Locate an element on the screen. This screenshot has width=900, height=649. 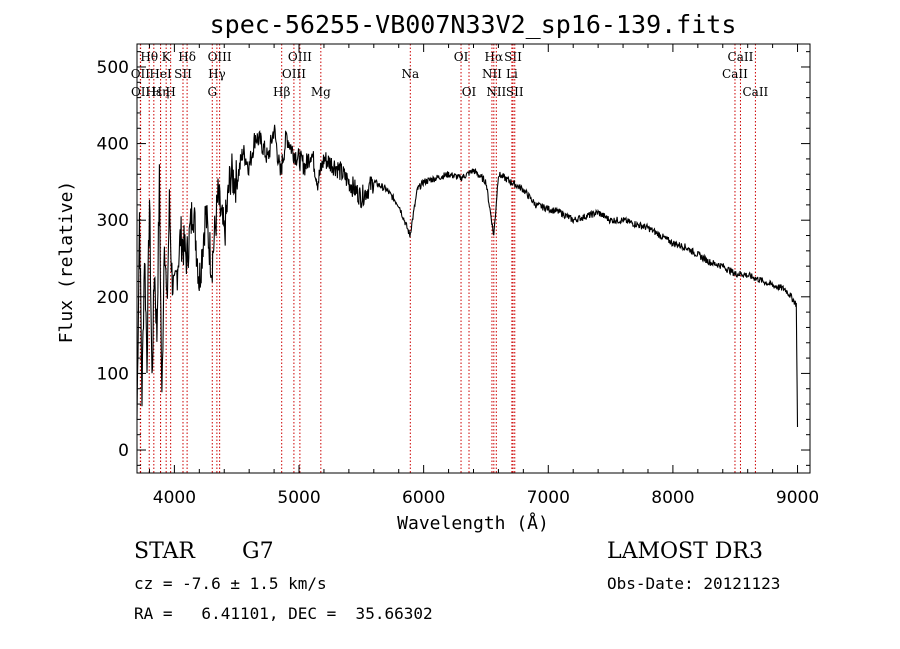
line-label-7: Hη is located at coordinates (161, 92).